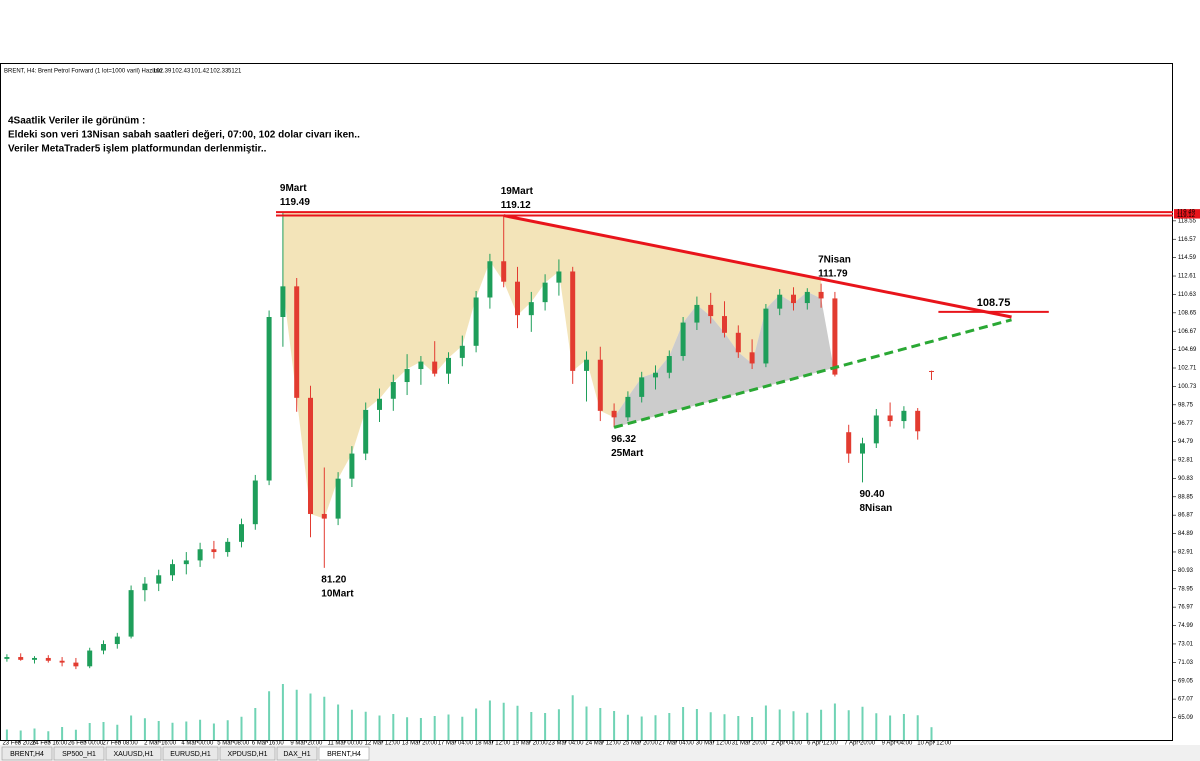 Image resolution: width=1200 pixels, height=761 pixels. Describe the element at coordinates (219, 72) in the screenshot. I see `header-close: 102.33` at that location.